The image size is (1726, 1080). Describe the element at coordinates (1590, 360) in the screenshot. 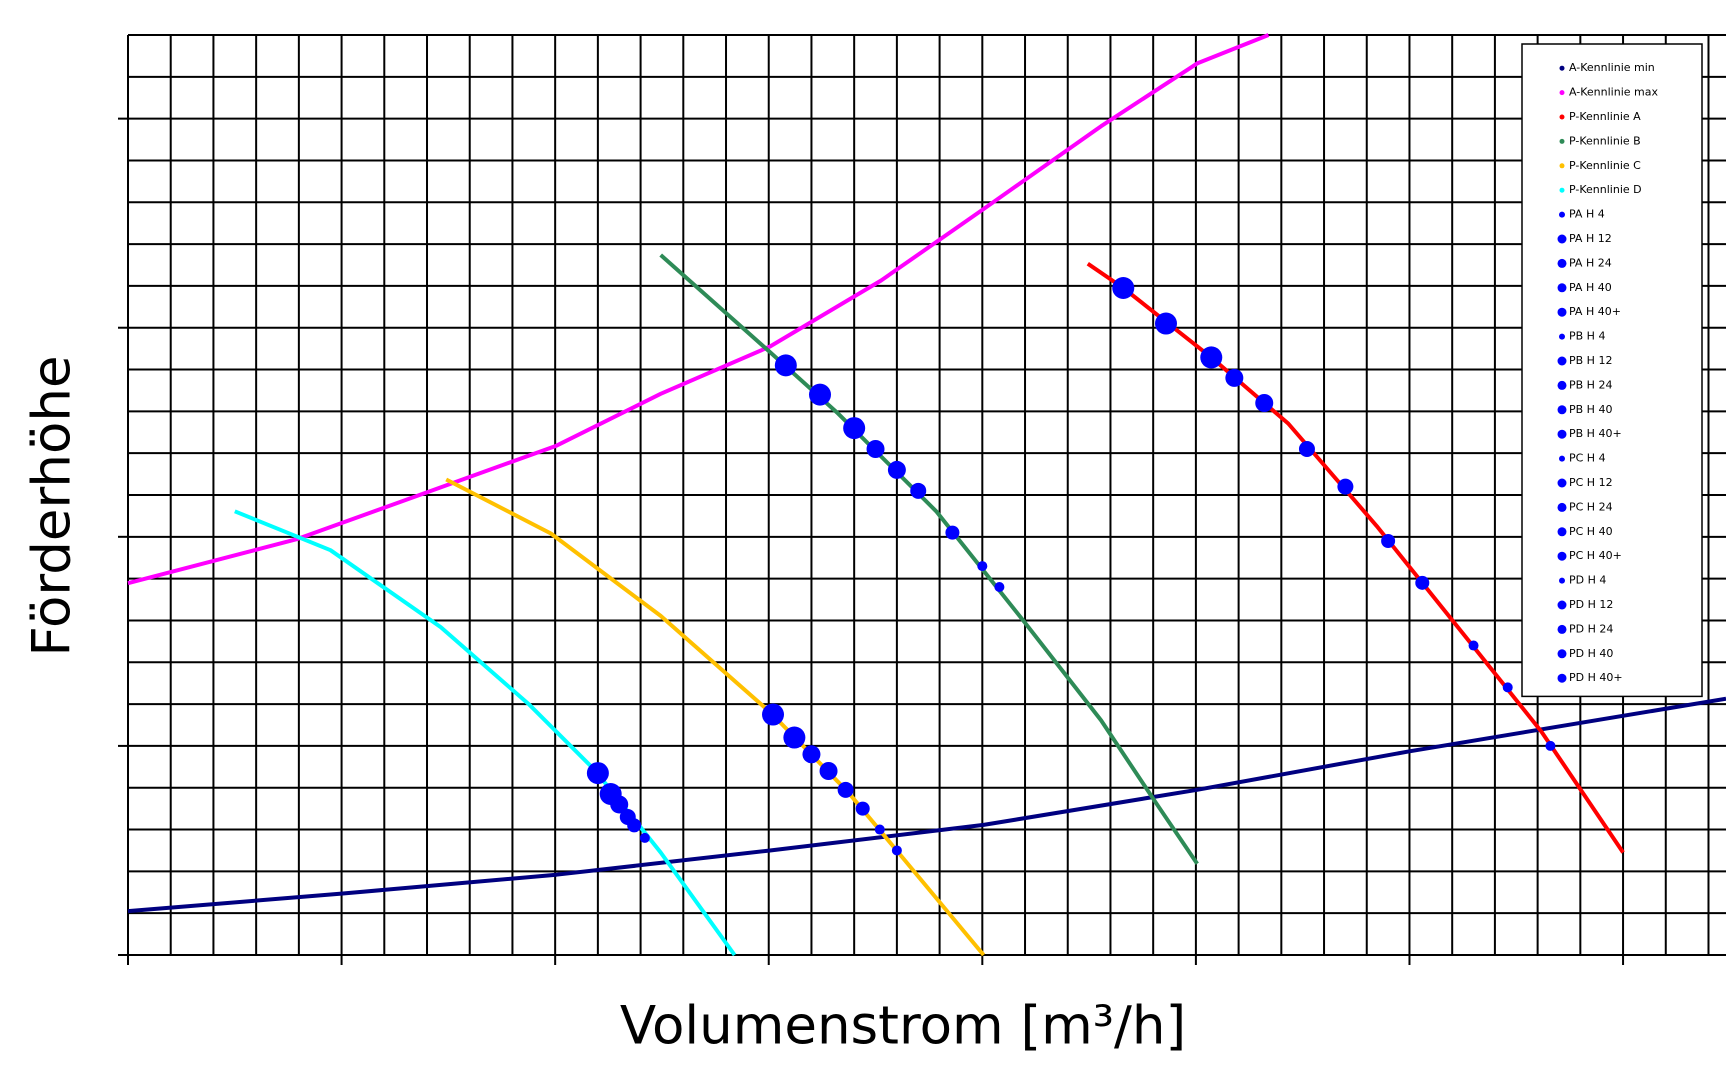

I see `legend-label: PB H 12` at that location.